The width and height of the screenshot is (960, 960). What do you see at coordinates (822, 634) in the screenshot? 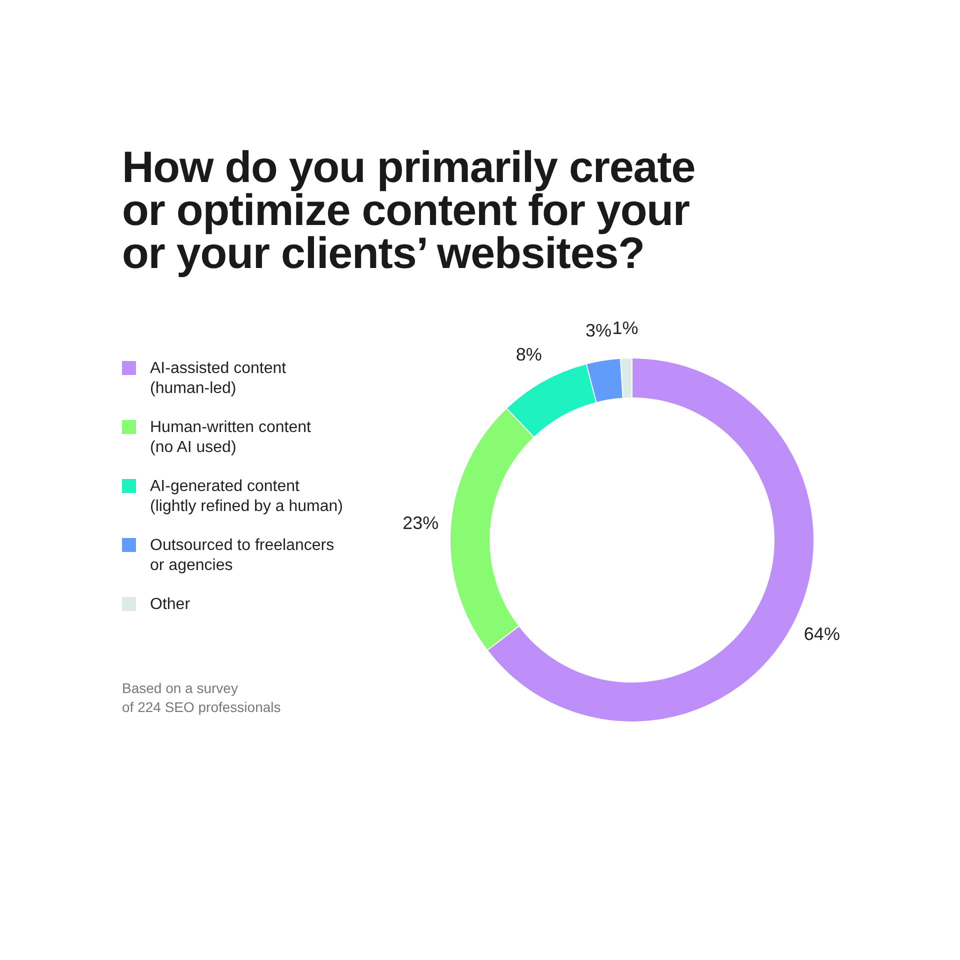
I see `data-label: 64%` at bounding box center [822, 634].